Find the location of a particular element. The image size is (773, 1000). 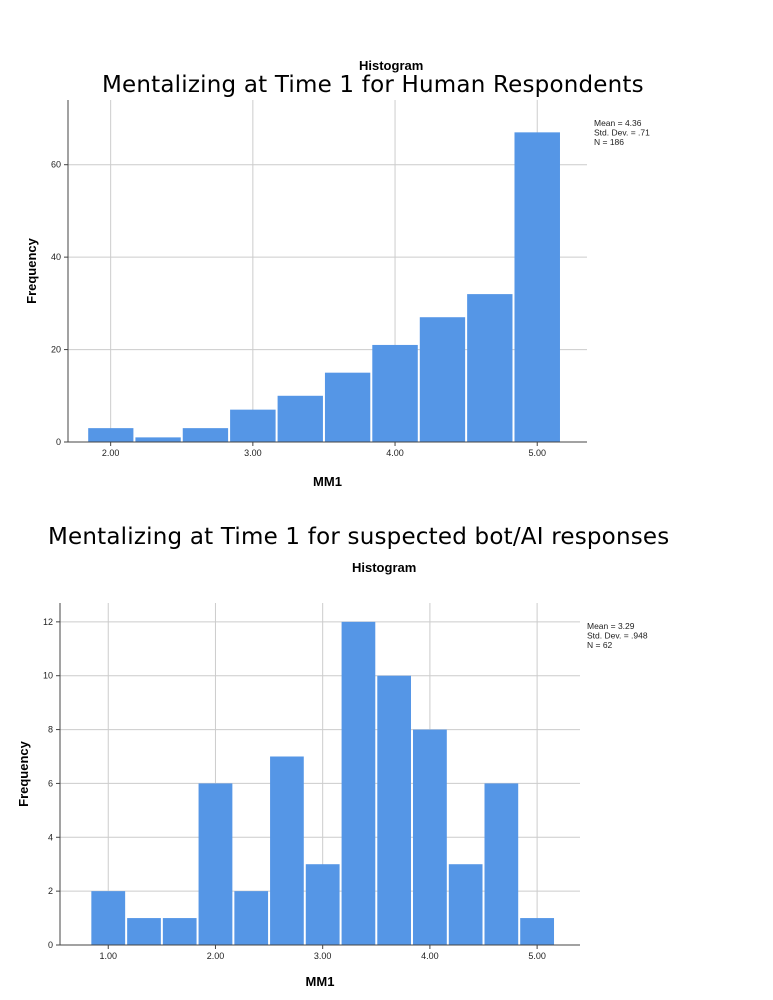

chart1-stats-line: Mean = 4.36 is located at coordinates (618, 123).